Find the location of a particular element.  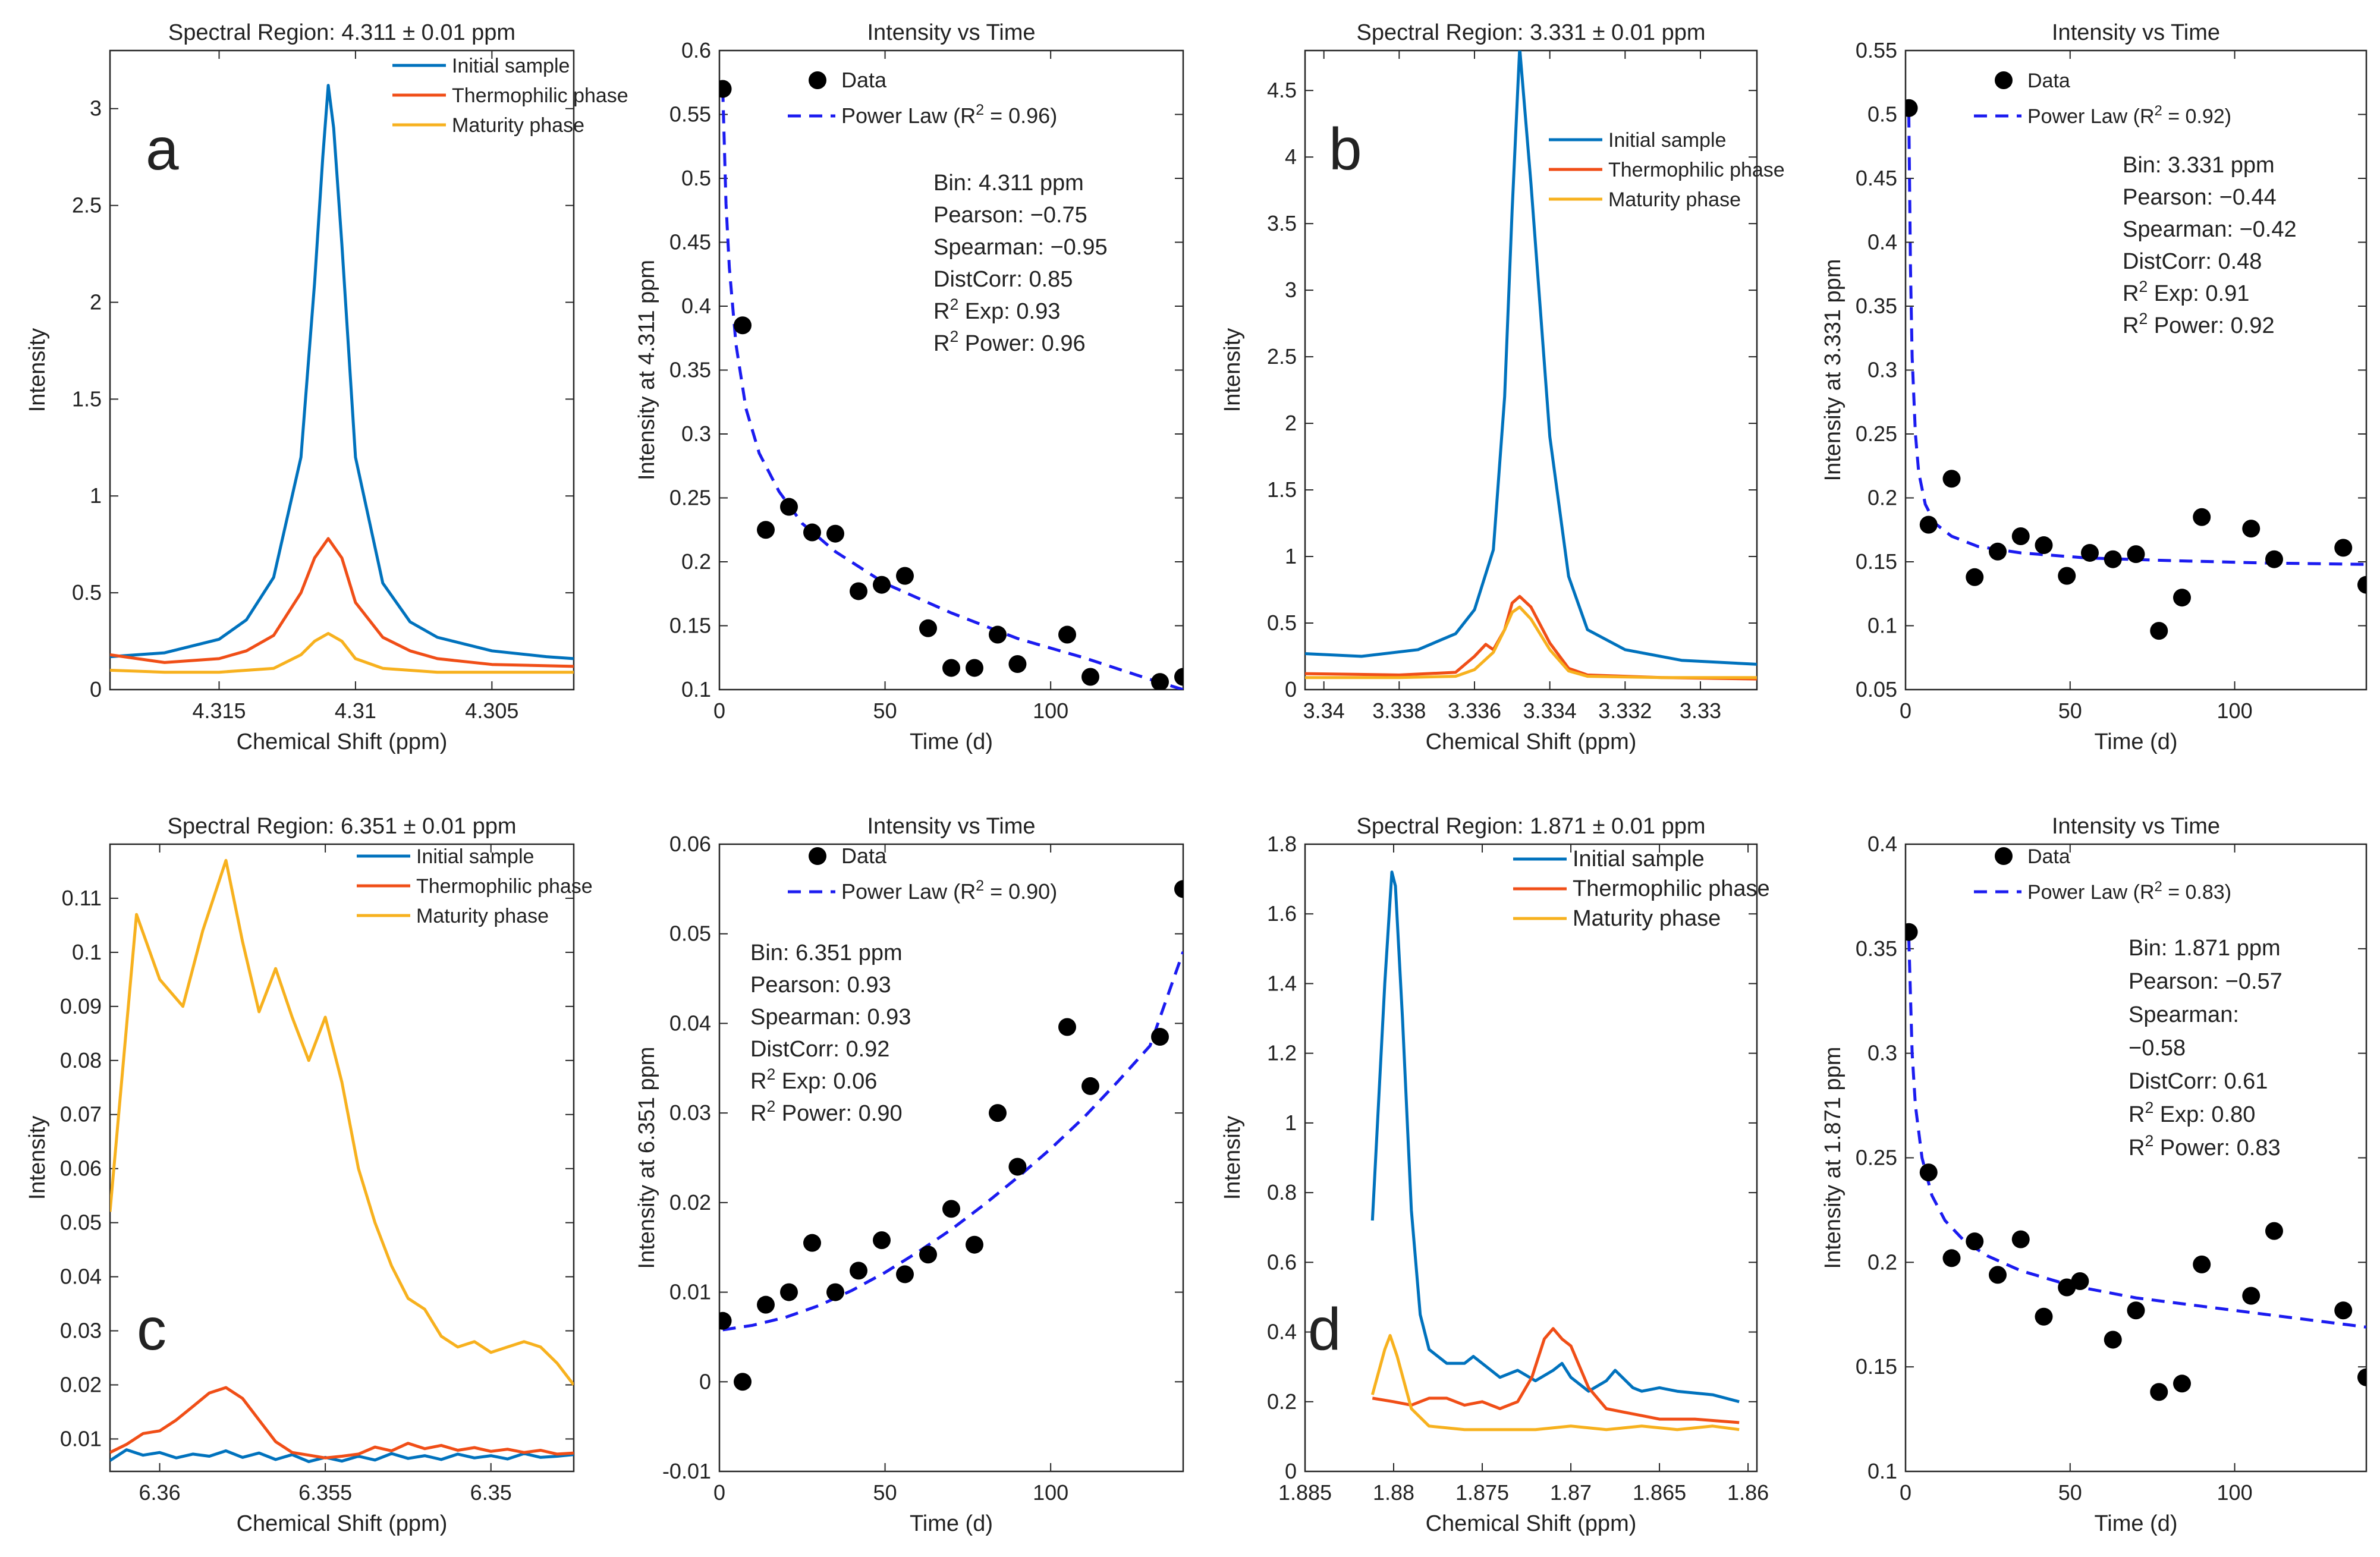

x-tick-label: 1.885 is located at coordinates (1305, 1492).